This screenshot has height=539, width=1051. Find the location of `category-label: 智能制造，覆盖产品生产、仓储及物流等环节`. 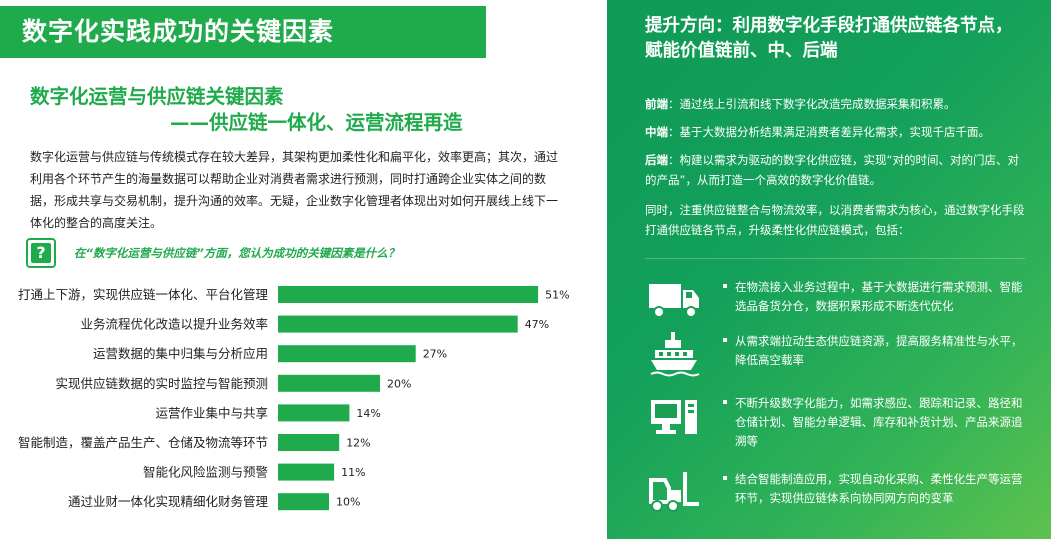

category-label: 智能制造，覆盖产品生产、仓储及物流等环节 is located at coordinates (143, 442).